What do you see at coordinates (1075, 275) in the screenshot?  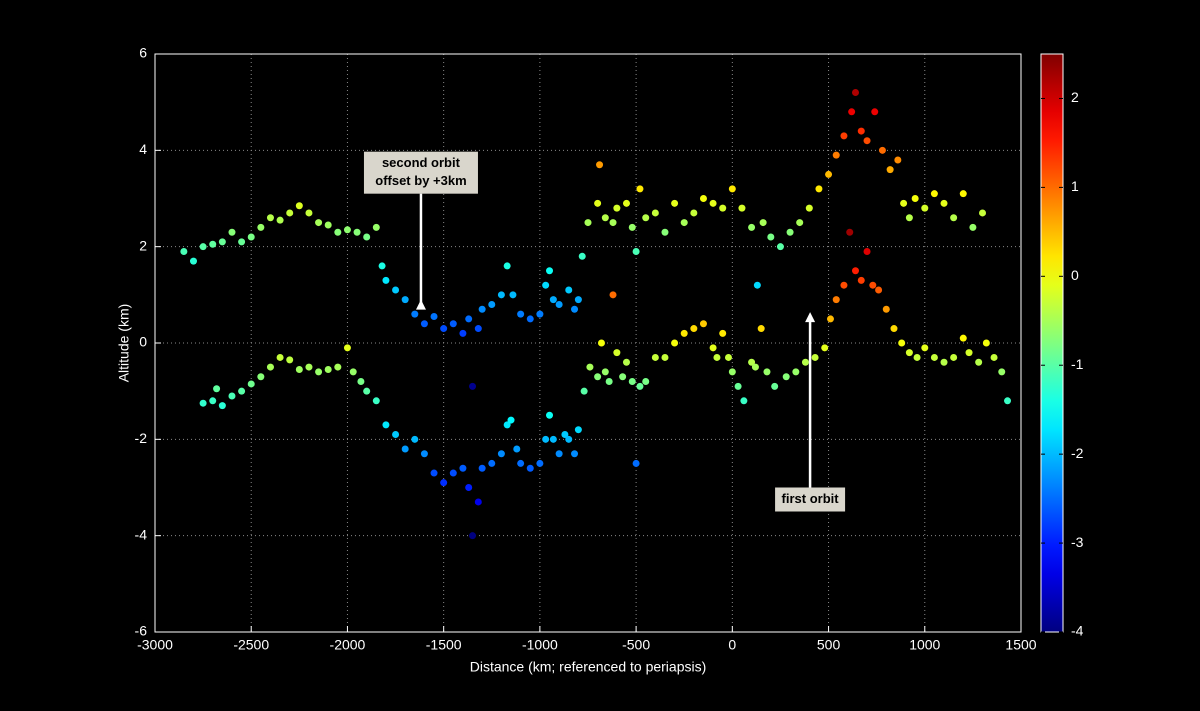 I see `colorbar-tick-label: 0` at bounding box center [1075, 275].